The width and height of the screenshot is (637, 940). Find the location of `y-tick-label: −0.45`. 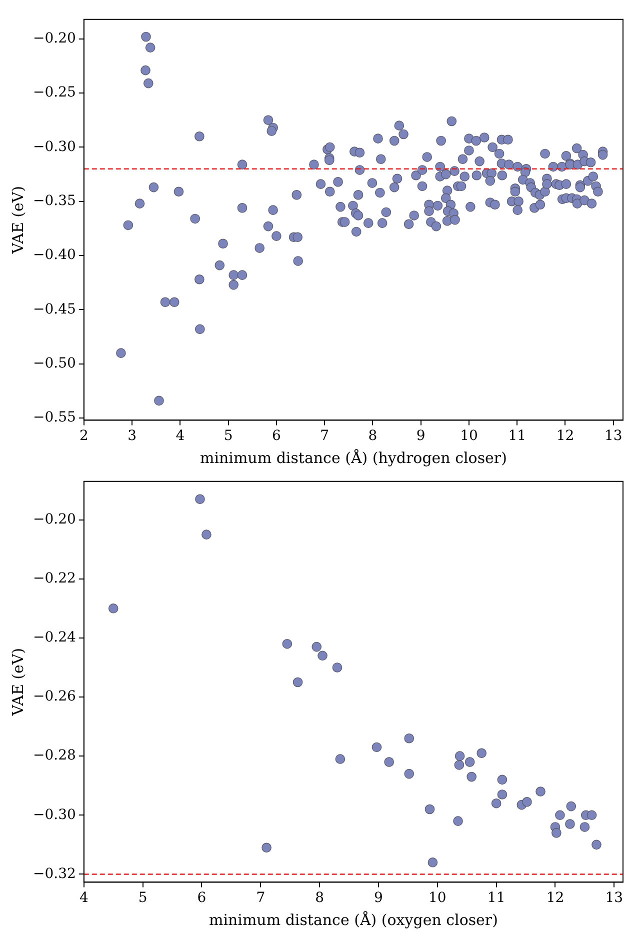

y-tick-label: −0.45 is located at coordinates (54, 309).